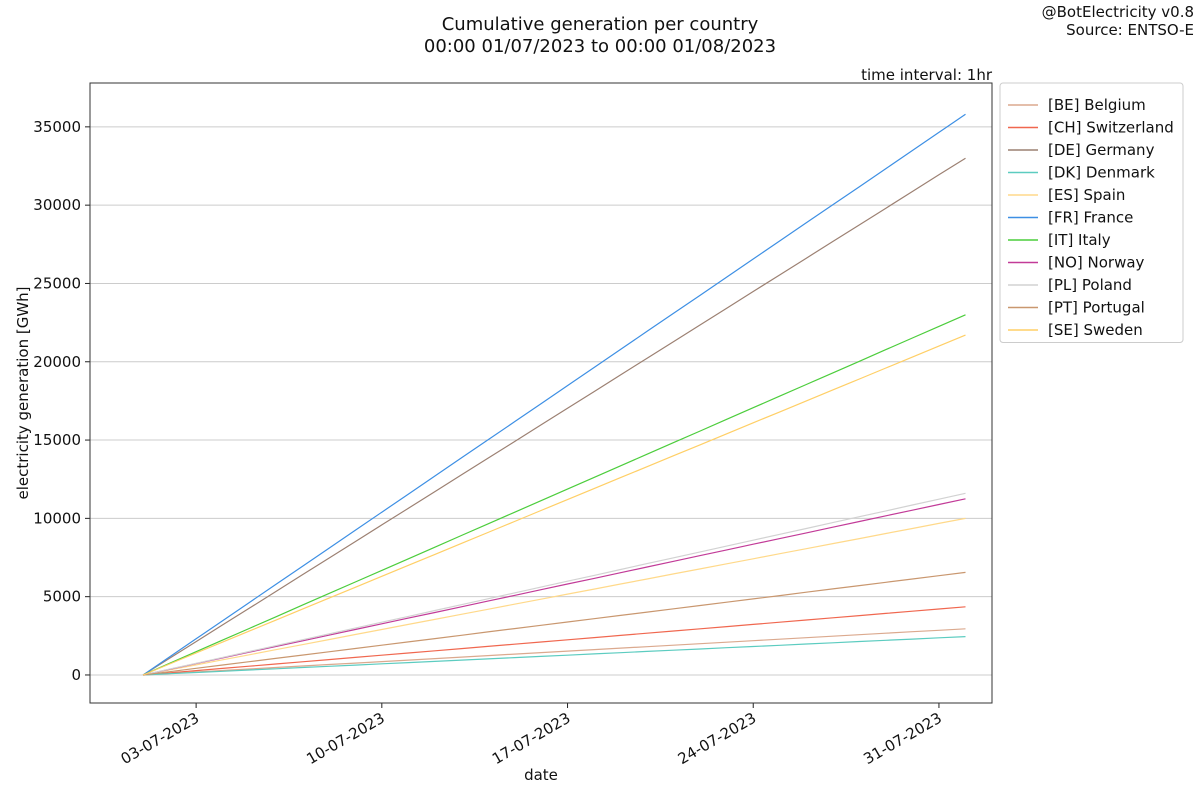 Image resolution: width=1200 pixels, height=804 pixels. What do you see at coordinates (1079, 240) in the screenshot?
I see `legend-label: [IT] Italy` at bounding box center [1079, 240].